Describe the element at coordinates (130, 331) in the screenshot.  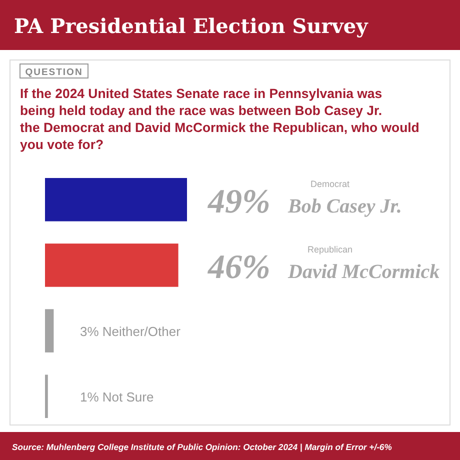
I see `text: 3% Neither/Other` at that location.